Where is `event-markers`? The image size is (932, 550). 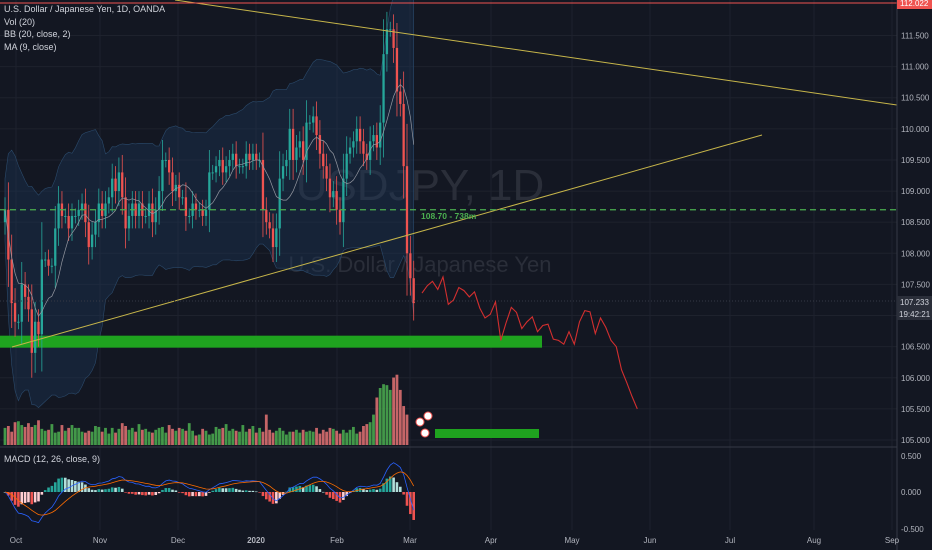
event-markers is located at coordinates (424, 424).